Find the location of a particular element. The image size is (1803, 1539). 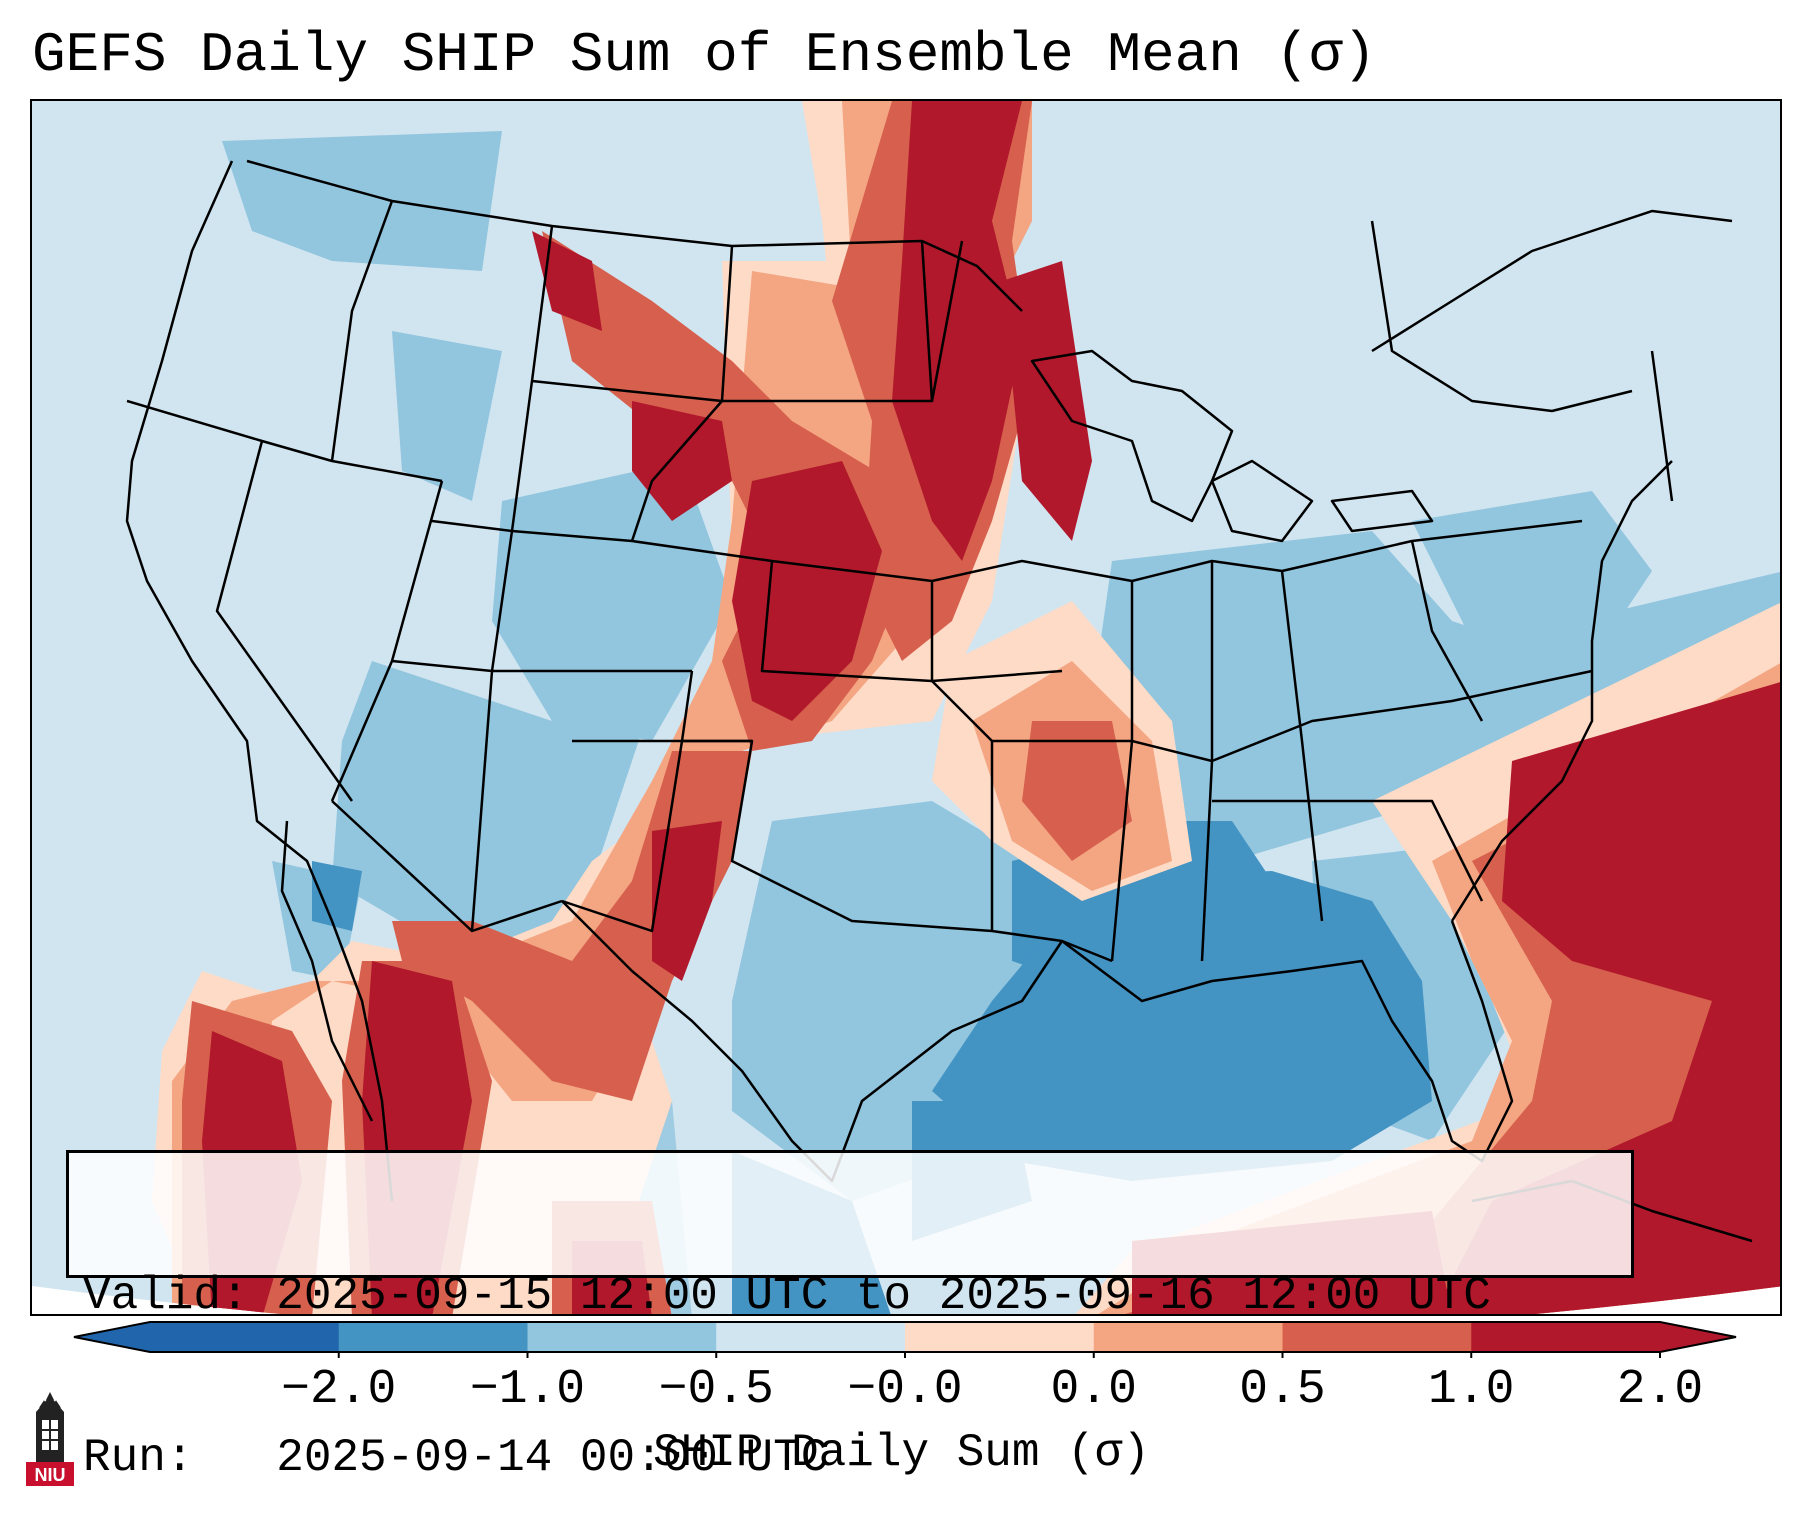

colorbar-tick-label: −2.0 is located at coordinates (339, 1390).